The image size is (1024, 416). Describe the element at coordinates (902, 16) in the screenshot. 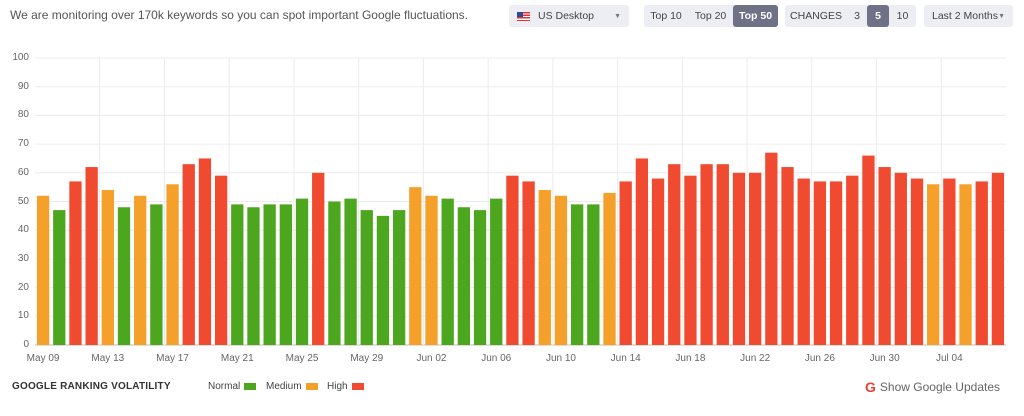

I see `changes-option-10: 10` at that location.